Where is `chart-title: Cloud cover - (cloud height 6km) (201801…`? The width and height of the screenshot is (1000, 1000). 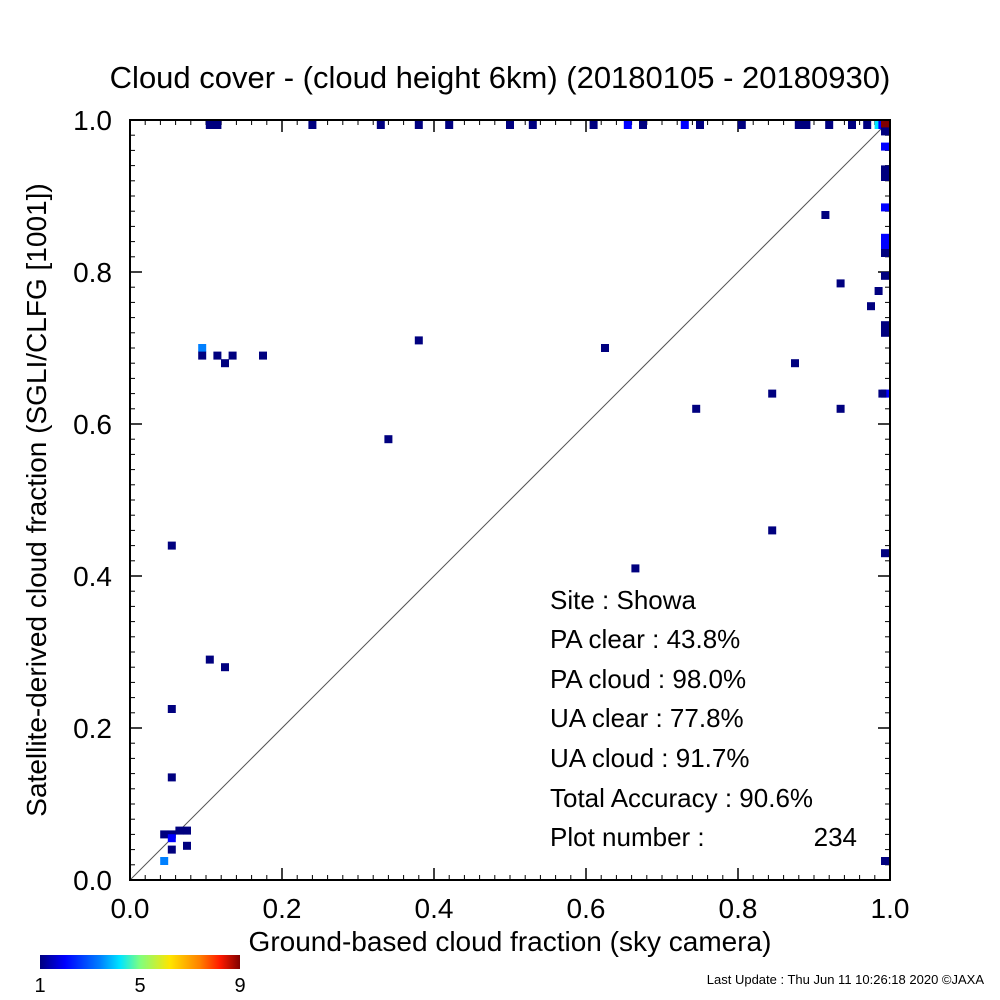 chart-title: Cloud cover - (cloud height 6km) (201801… is located at coordinates (500, 77).